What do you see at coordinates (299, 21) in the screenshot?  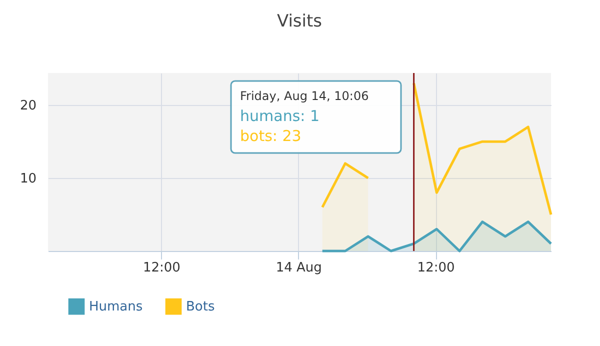 I see `chart-title: Visits` at bounding box center [299, 21].